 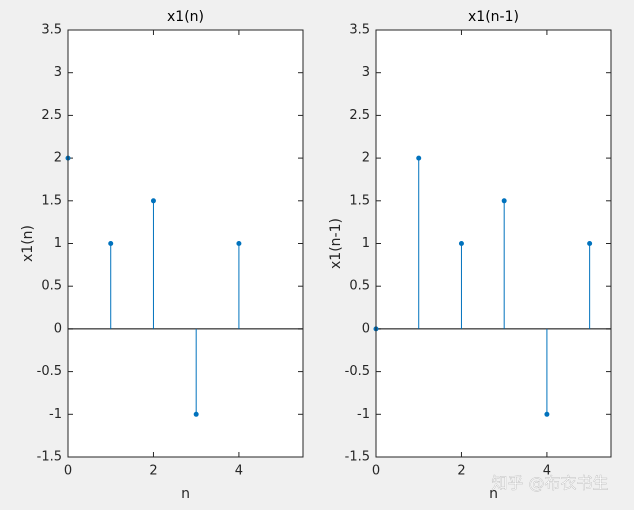 I want to click on y-axis-label: x1(n), so click(x=28, y=243).